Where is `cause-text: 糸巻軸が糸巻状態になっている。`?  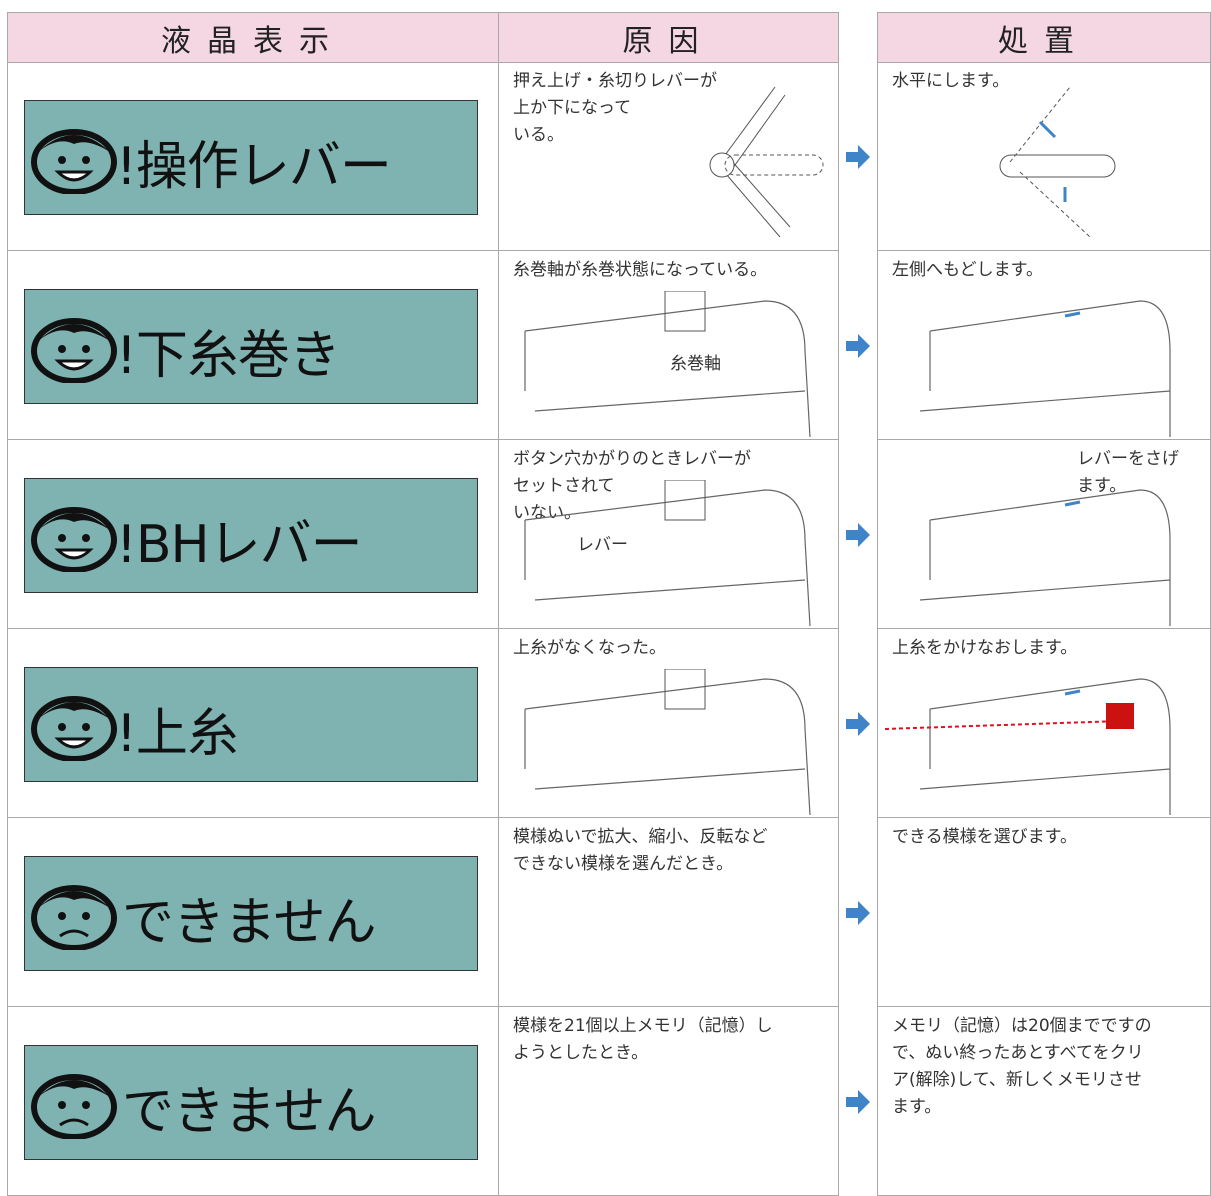
cause-text: 糸巻軸が糸巻状態になっている。 is located at coordinates (640, 270).